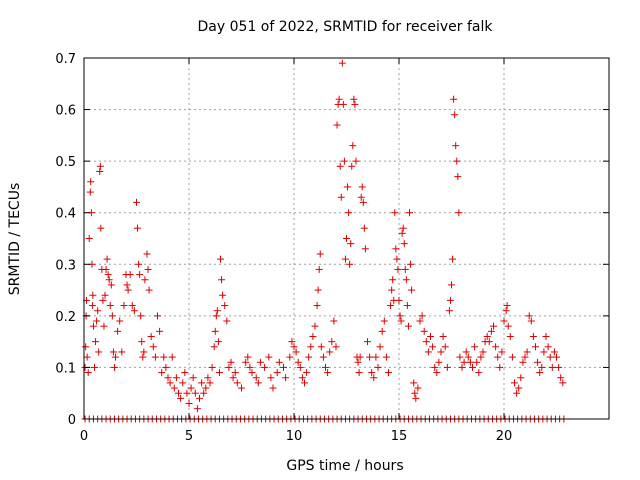 Image resolution: width=640 pixels, height=480 pixels. Describe the element at coordinates (399, 436) in the screenshot. I see `x-tick-label: 15` at that location.